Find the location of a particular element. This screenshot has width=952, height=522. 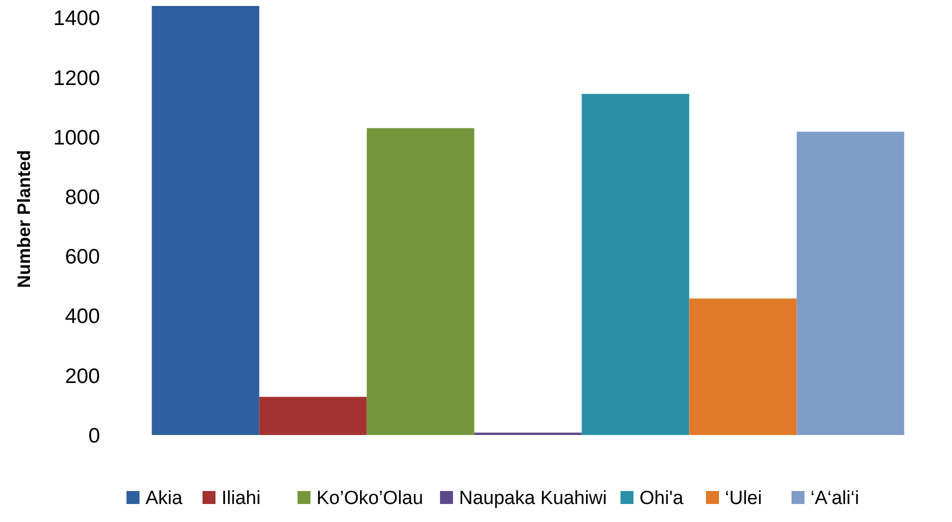

y-tick-label: 1000 is located at coordinates (76, 138).